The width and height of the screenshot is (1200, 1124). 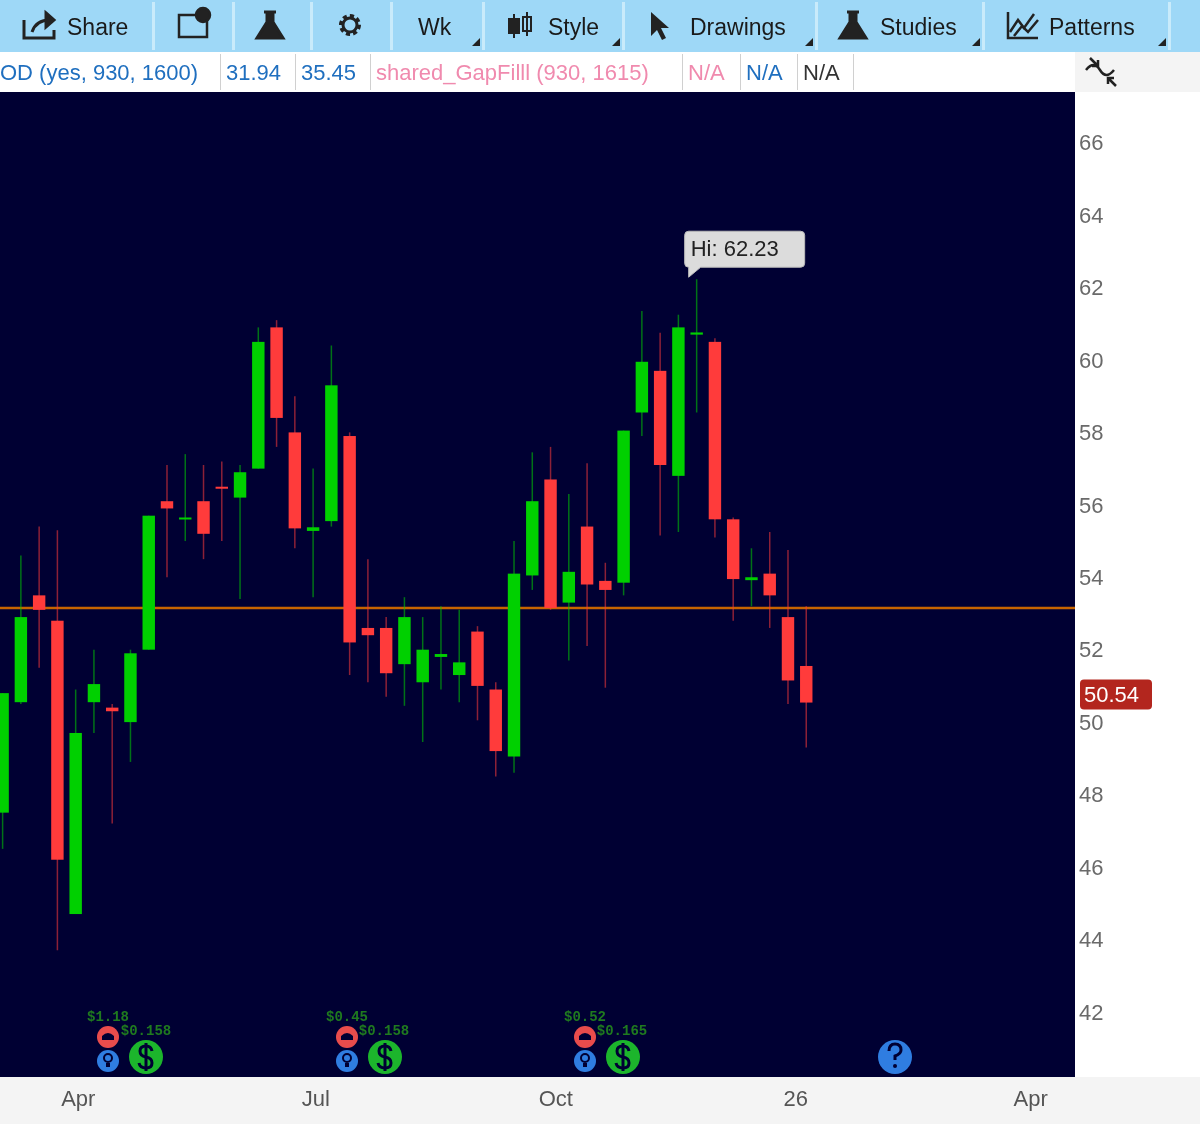 I want to click on y-tick-label: 62, so click(x=1091, y=288).